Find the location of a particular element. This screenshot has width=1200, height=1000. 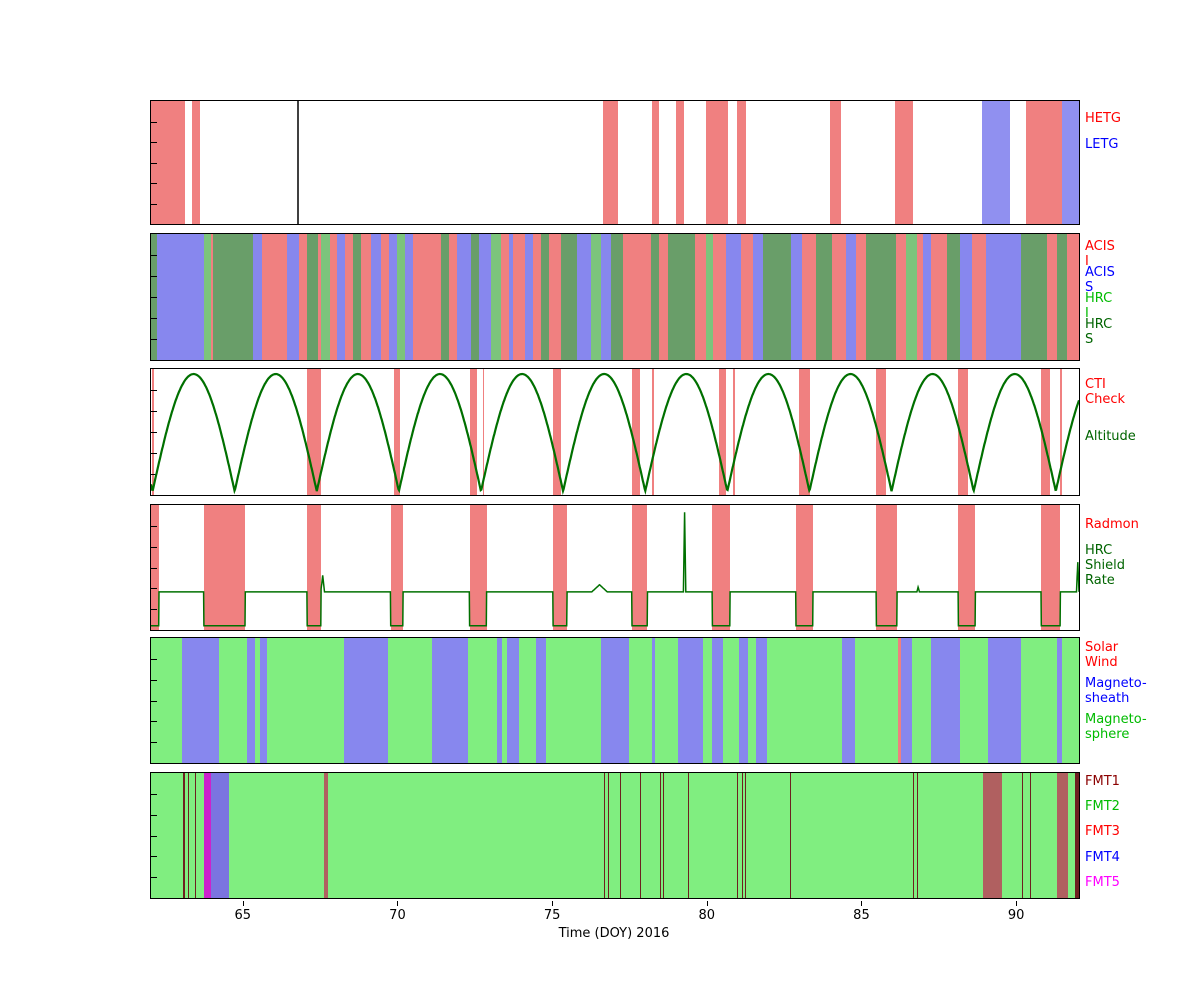

panel-fmt: FMT1 FMT2 FMT3 FMT4 FMT5 is located at coordinates (635, 835).